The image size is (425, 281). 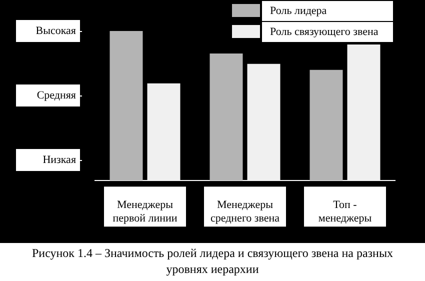 I want to click on x-tick-label: Менеджеры первой линии, so click(x=145, y=211).